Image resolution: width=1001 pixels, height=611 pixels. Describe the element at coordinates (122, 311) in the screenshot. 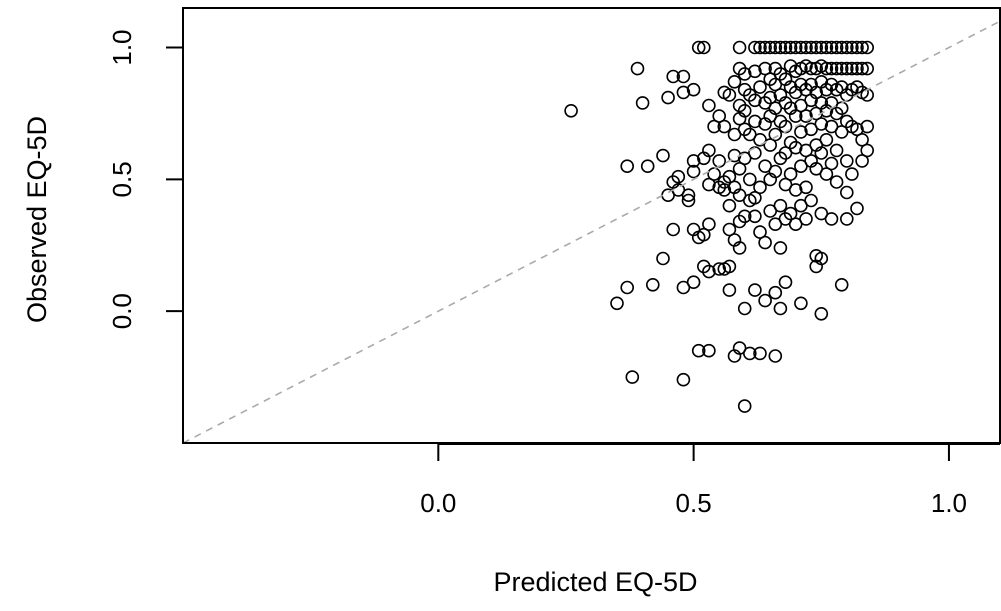

I see `y-tick-label: 0.0` at that location.